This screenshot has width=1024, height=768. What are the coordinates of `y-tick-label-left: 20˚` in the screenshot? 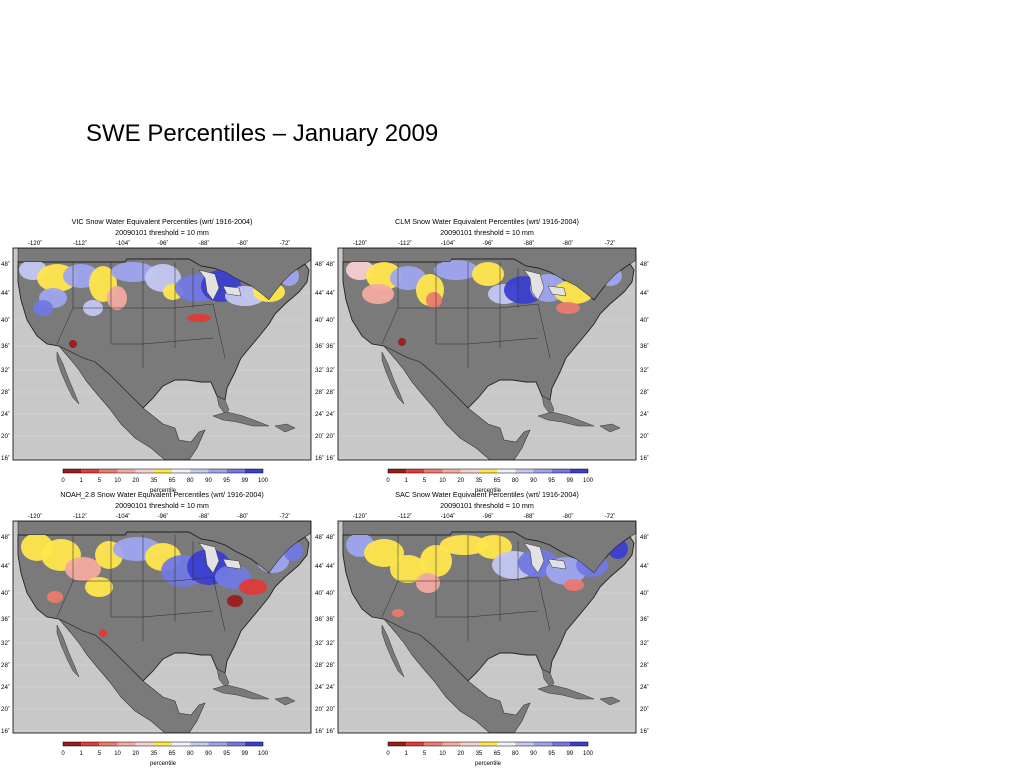 It's located at (330, 436).